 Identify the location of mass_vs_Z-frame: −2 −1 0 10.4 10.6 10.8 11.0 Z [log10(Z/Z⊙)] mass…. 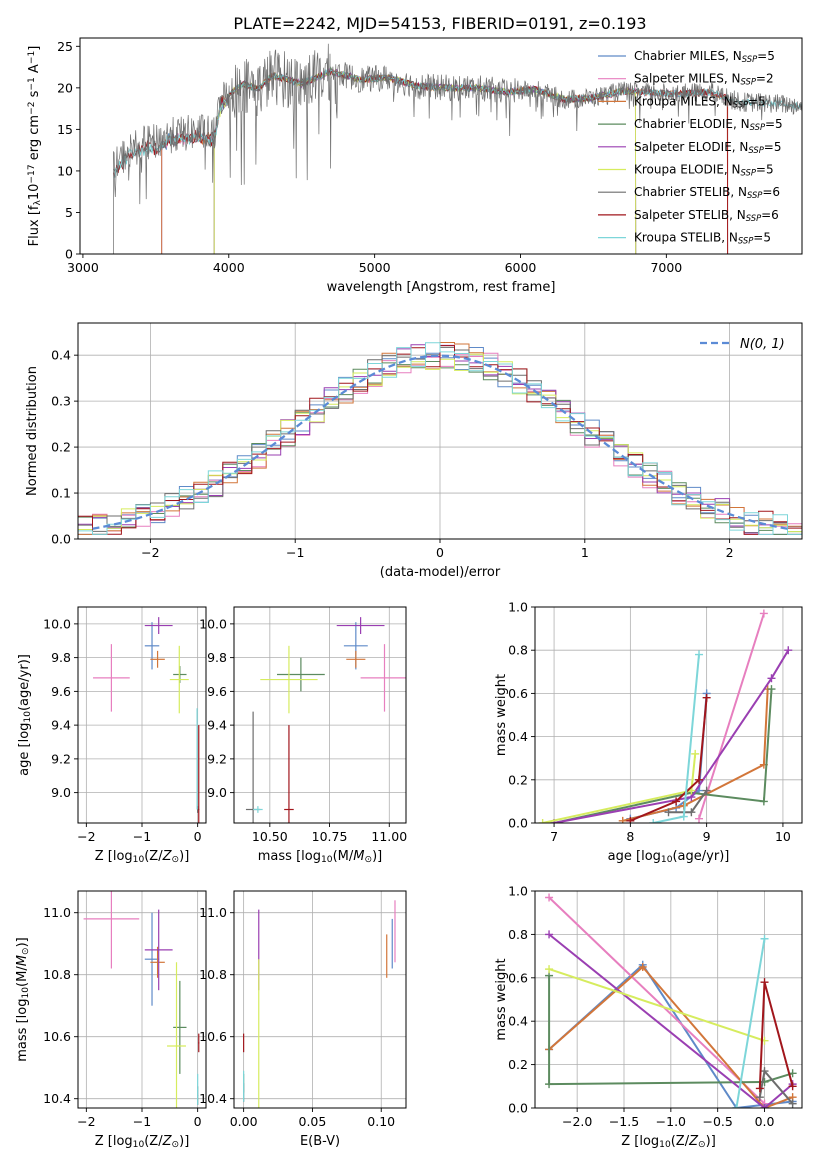
(111, 1020).